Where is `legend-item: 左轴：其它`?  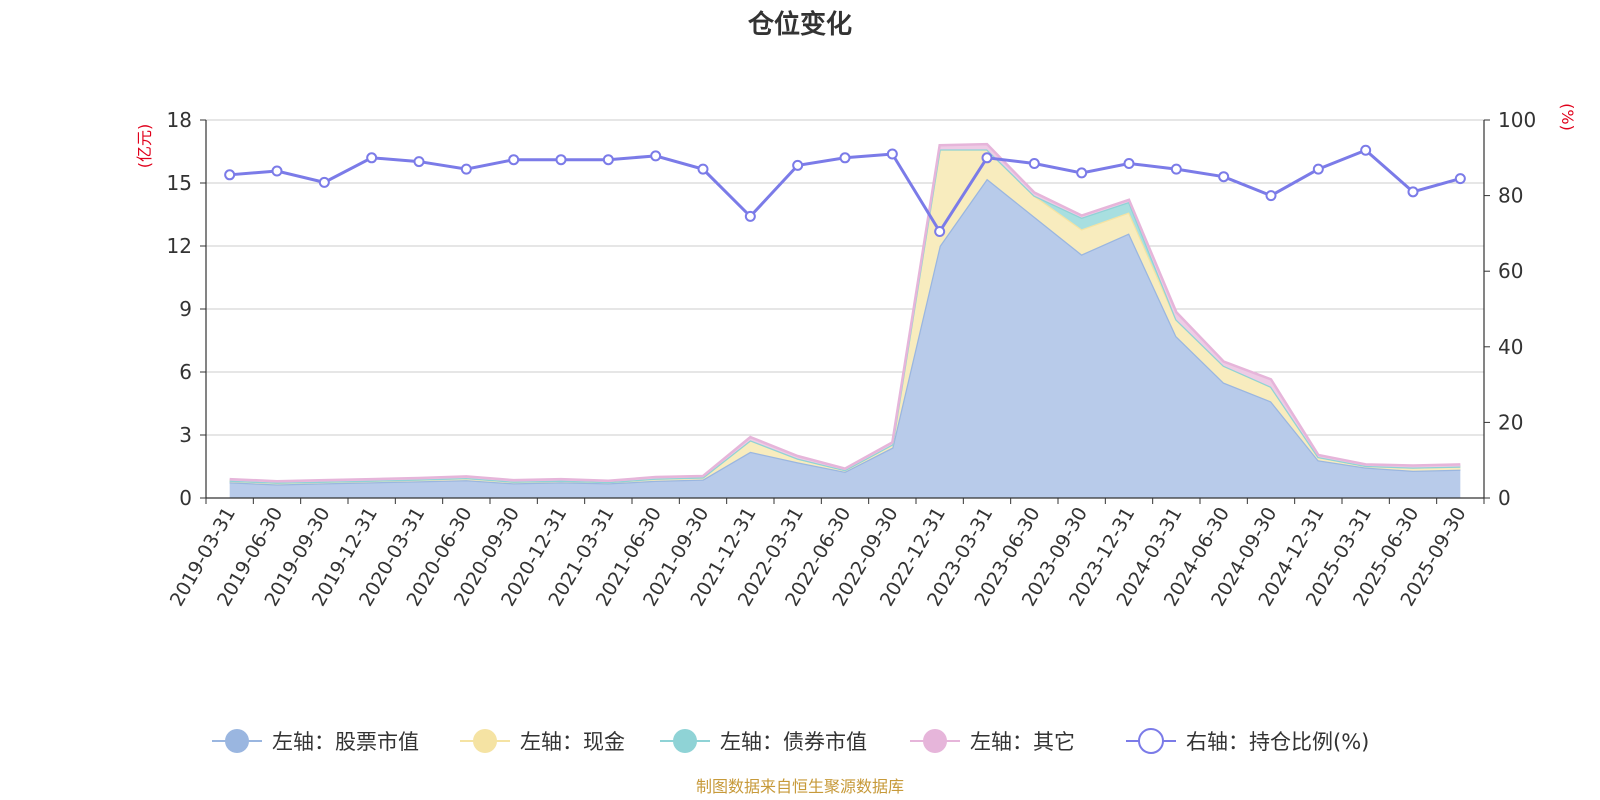 legend-item: 左轴：其它 is located at coordinates (992, 741).